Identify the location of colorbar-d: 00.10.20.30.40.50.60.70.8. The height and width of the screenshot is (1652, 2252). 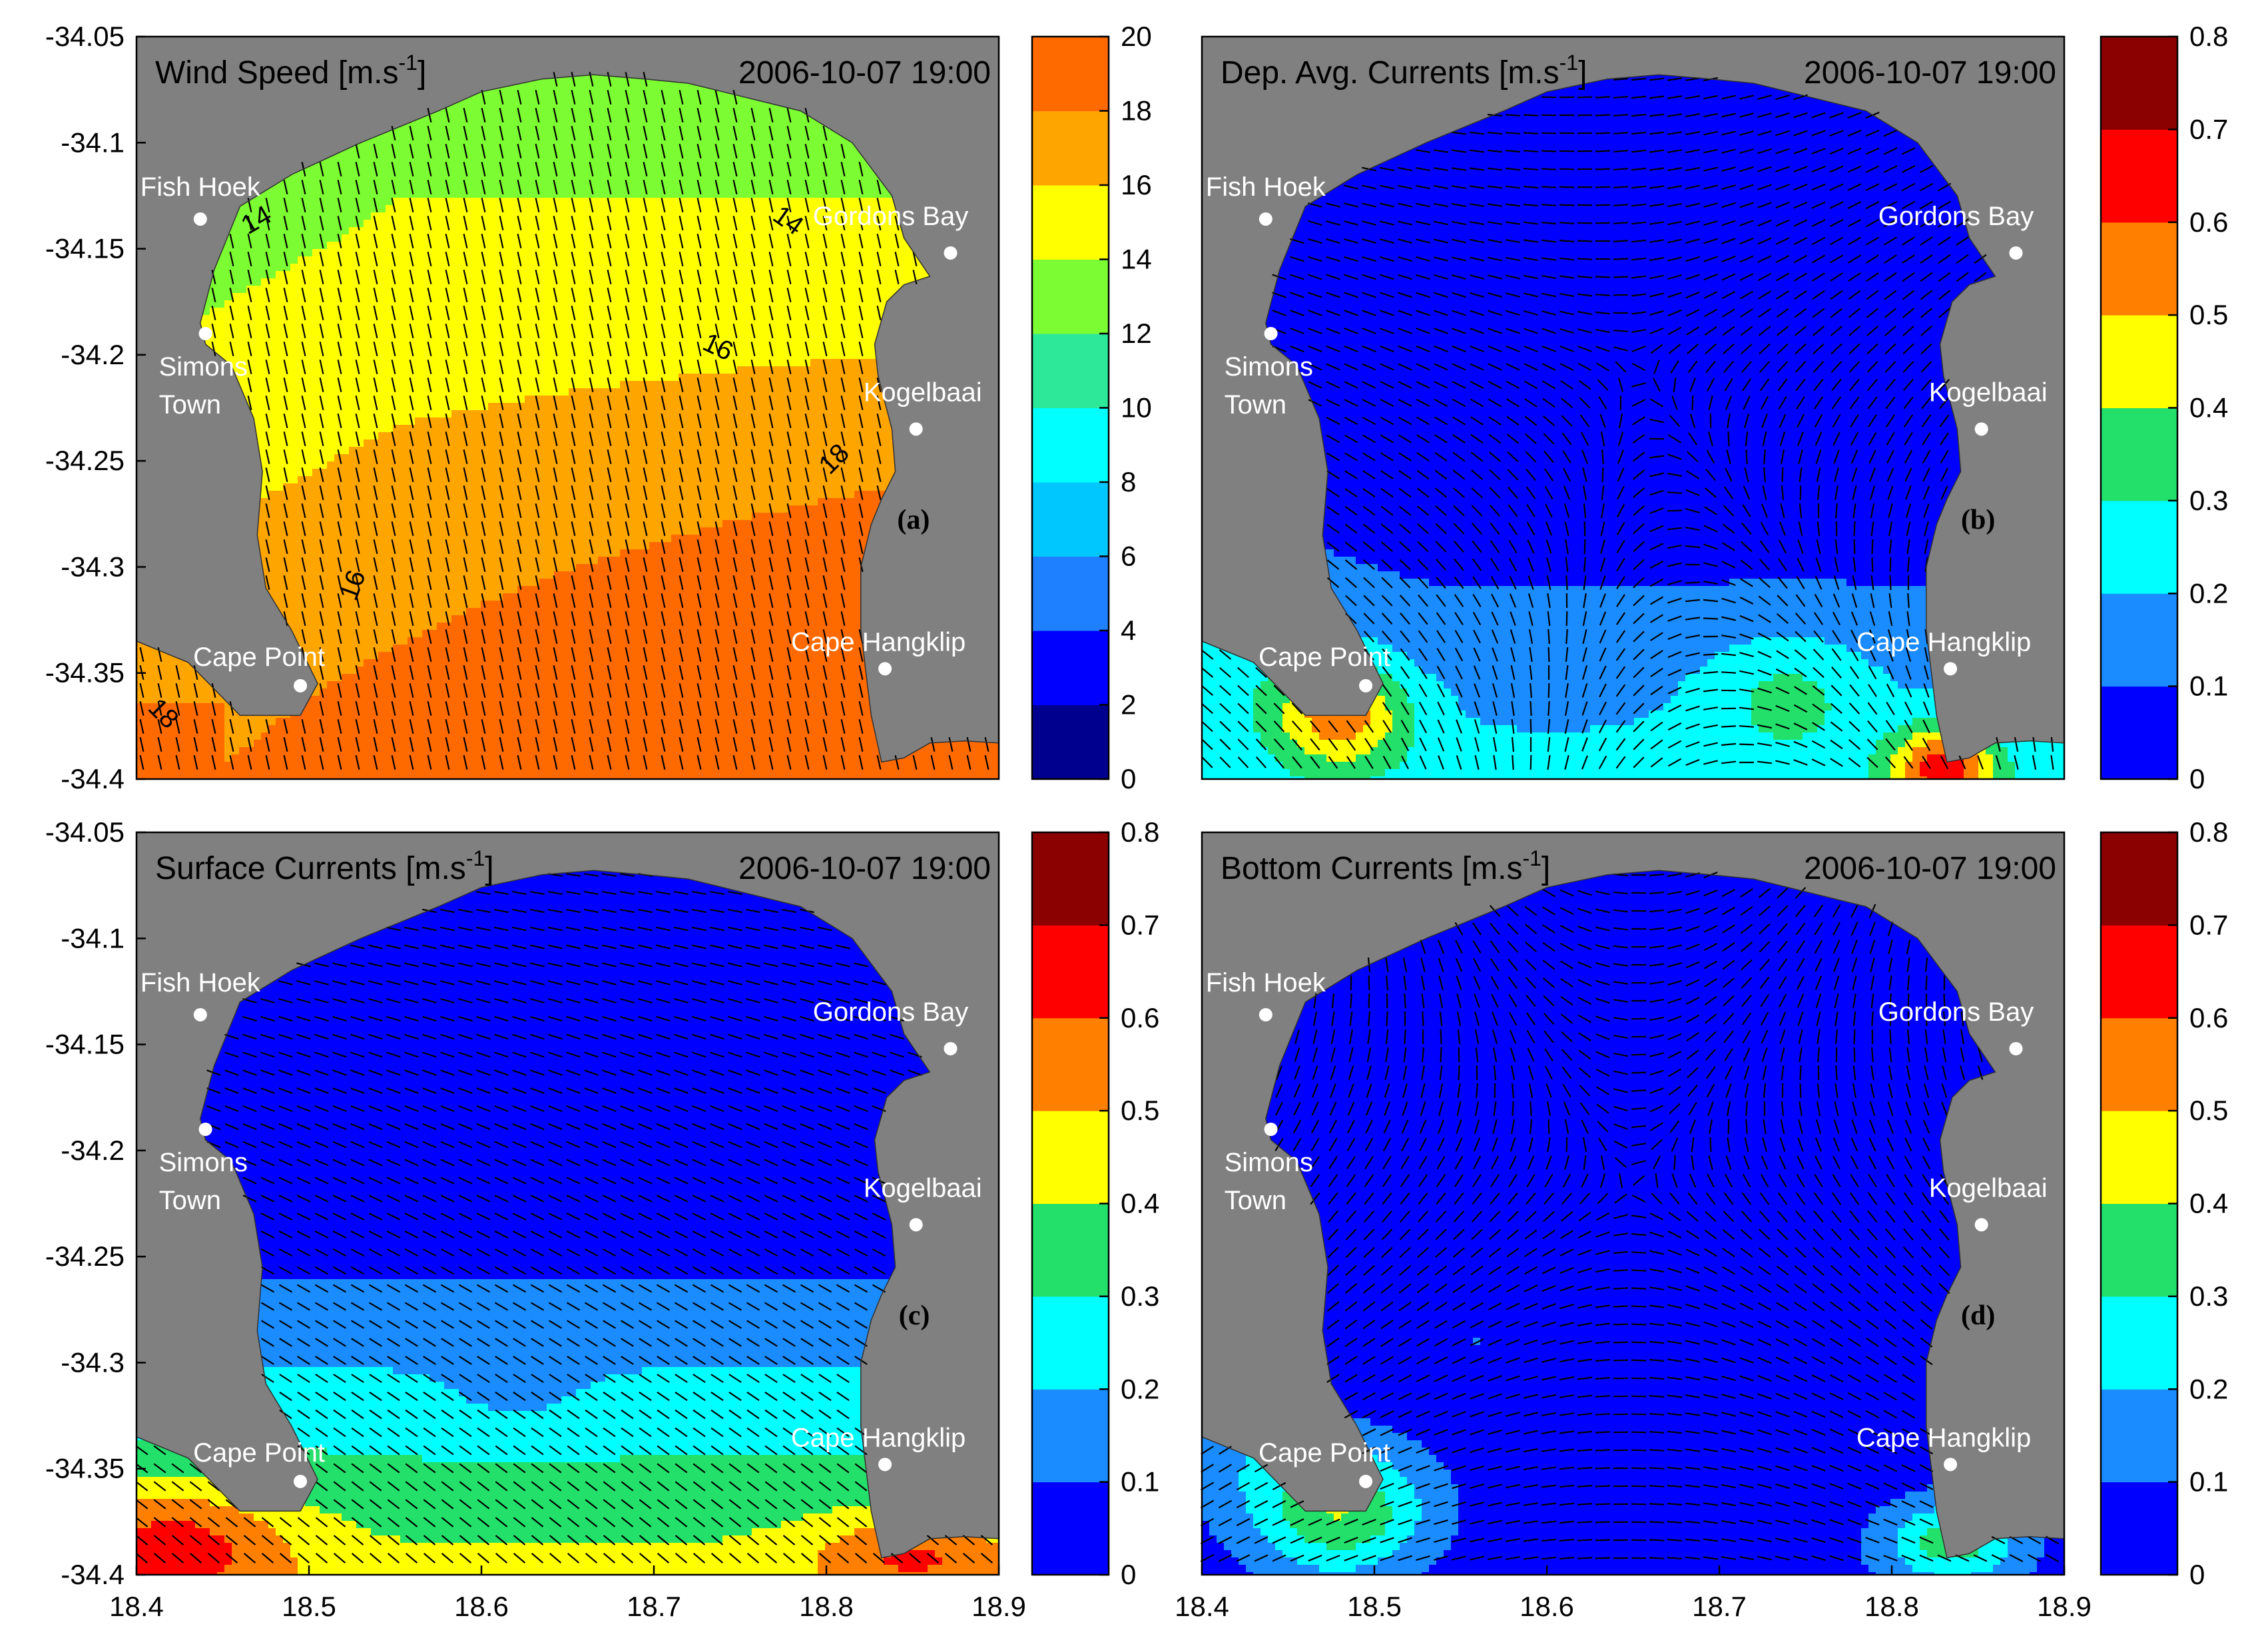
(2164, 1203).